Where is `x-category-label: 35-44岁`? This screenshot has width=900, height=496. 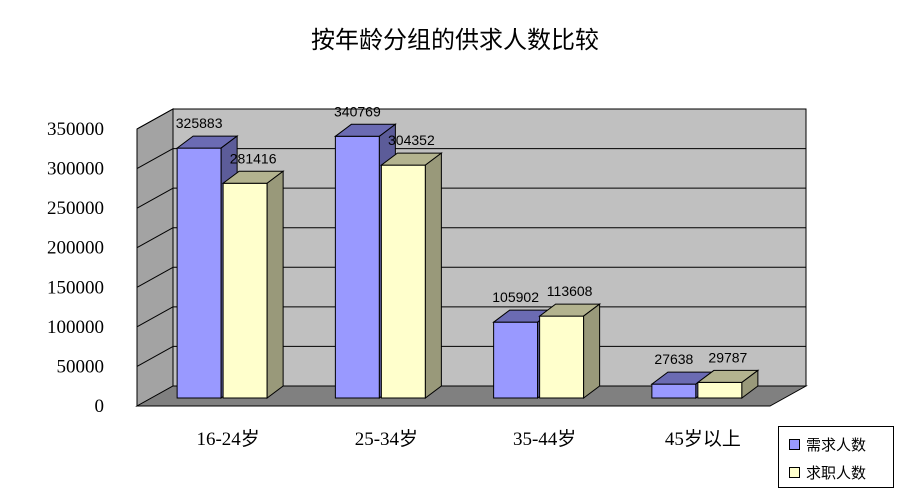 x-category-label: 35-44岁 is located at coordinates (544, 439).